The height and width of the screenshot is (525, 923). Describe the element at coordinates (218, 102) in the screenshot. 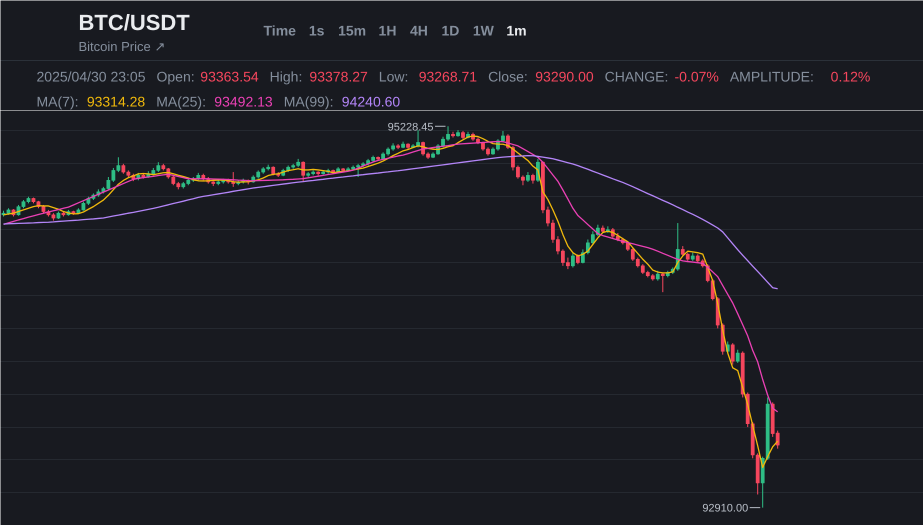

I see `text: MA(7): 93314.28 MA(25): 93492.13 MA(99): 94240.60` at that location.